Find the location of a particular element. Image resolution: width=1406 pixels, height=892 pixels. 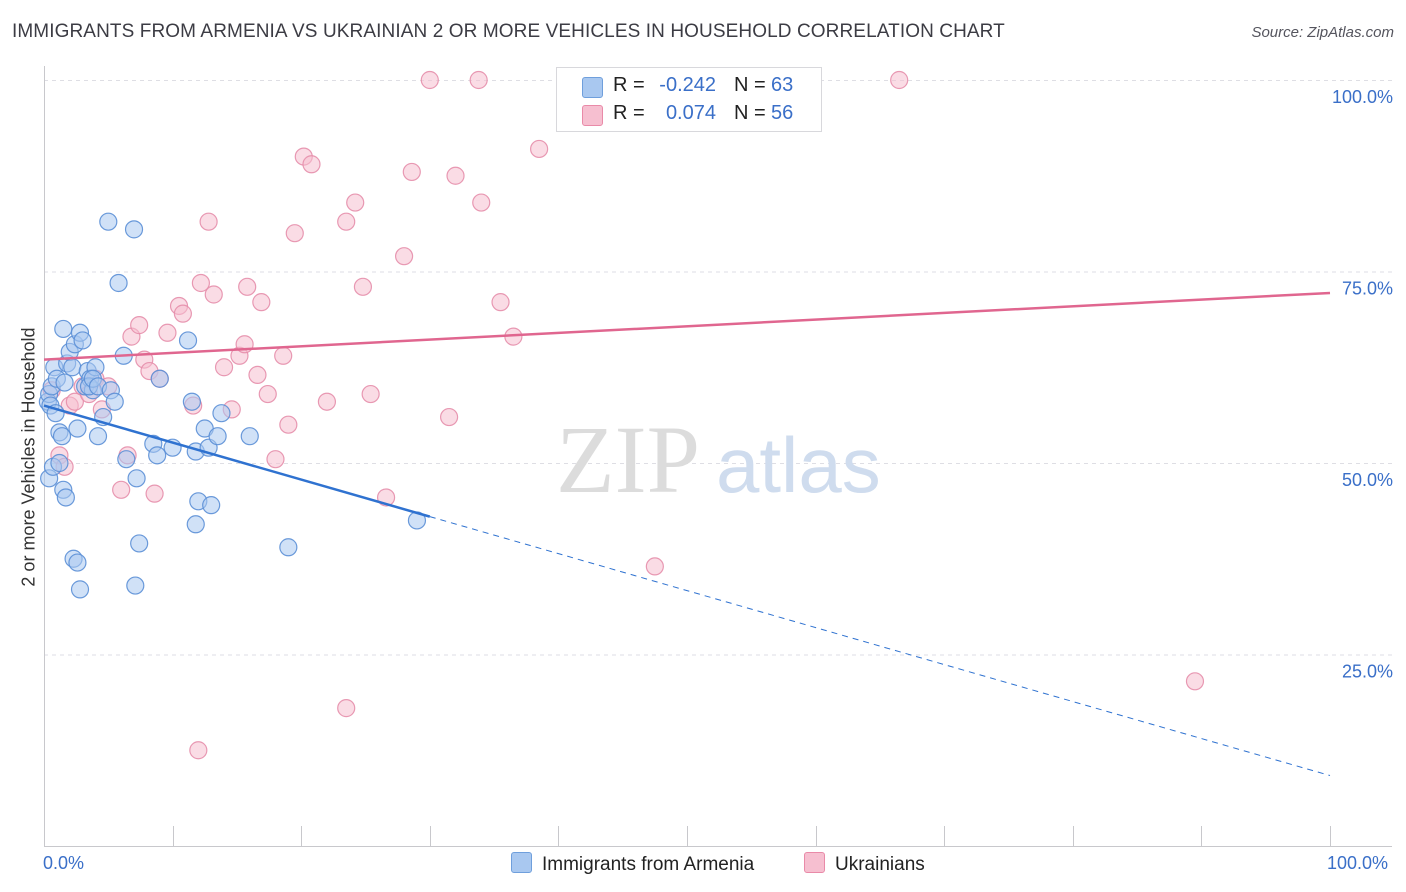

legend-n-value: 56 is located at coordinates (782, 113).